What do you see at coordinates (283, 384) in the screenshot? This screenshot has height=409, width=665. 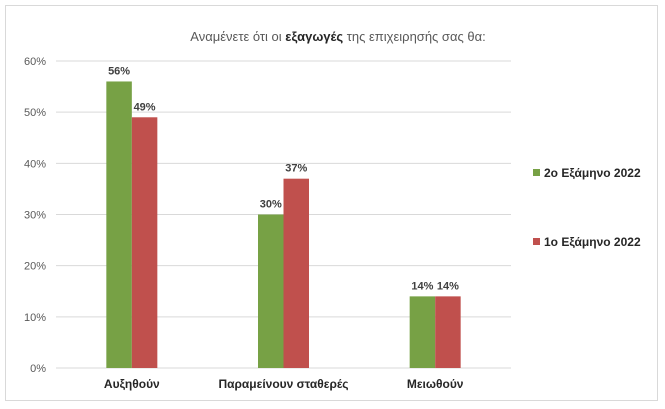 I see `x-category-label: Παραμείνουν σταθερές` at bounding box center [283, 384].